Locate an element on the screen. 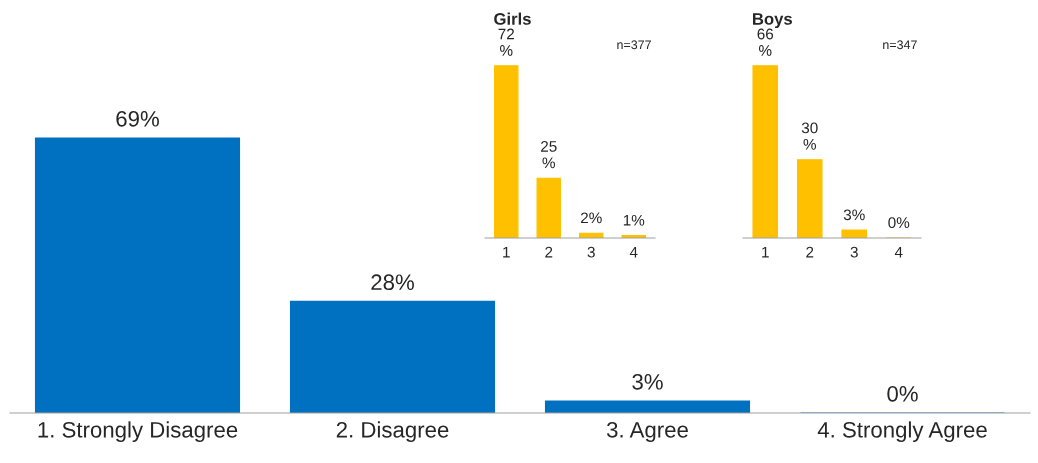 This screenshot has height=463, width=1038. text: n=377 is located at coordinates (634, 45).